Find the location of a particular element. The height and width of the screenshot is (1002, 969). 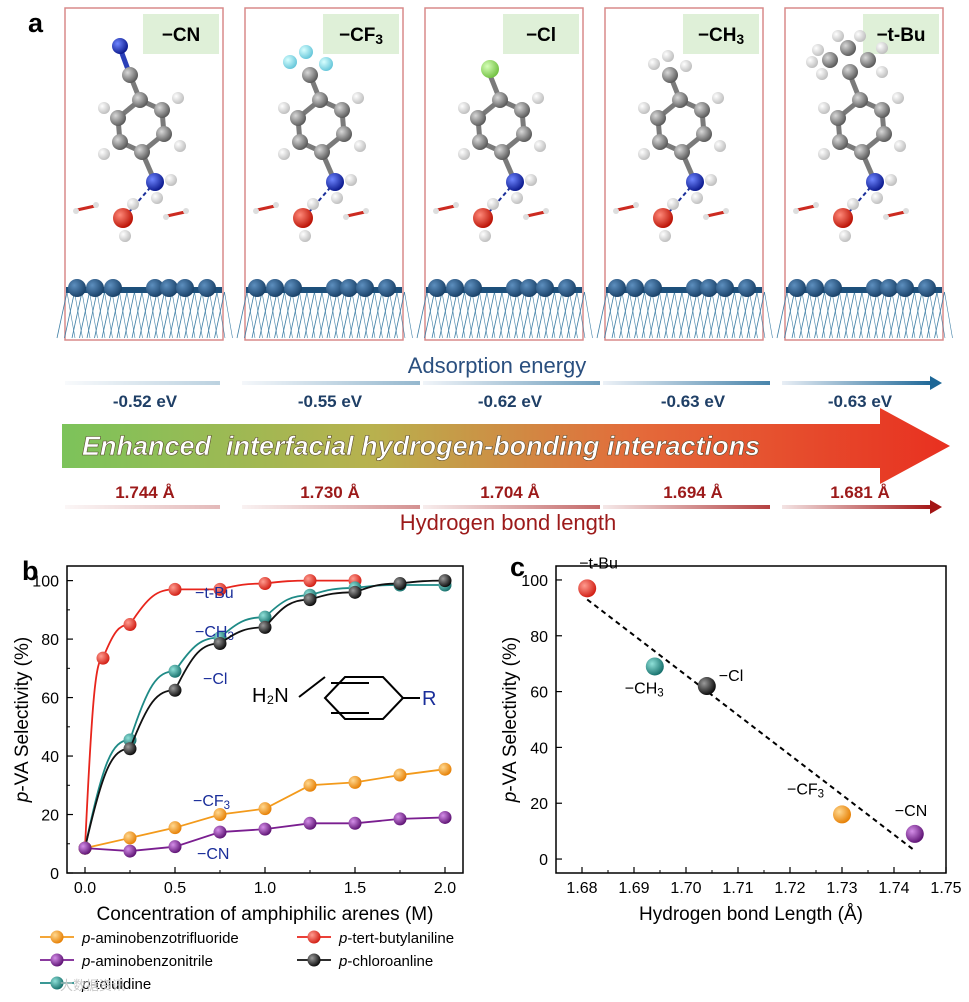

molecule-panel: −CH3 is located at coordinates (684, 174).